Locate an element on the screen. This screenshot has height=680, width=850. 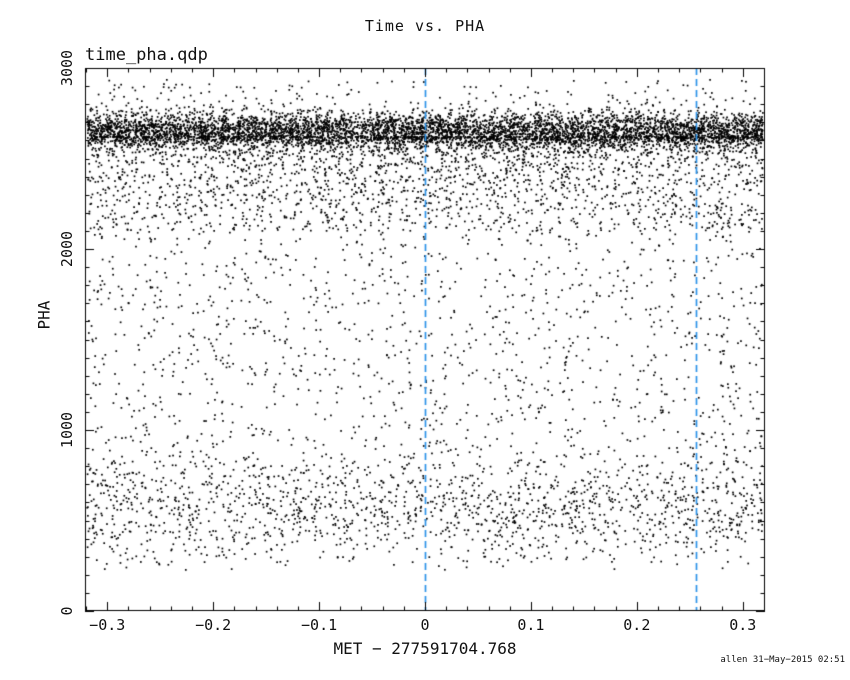
x-tick-label: −0.3 is located at coordinates (107, 625).